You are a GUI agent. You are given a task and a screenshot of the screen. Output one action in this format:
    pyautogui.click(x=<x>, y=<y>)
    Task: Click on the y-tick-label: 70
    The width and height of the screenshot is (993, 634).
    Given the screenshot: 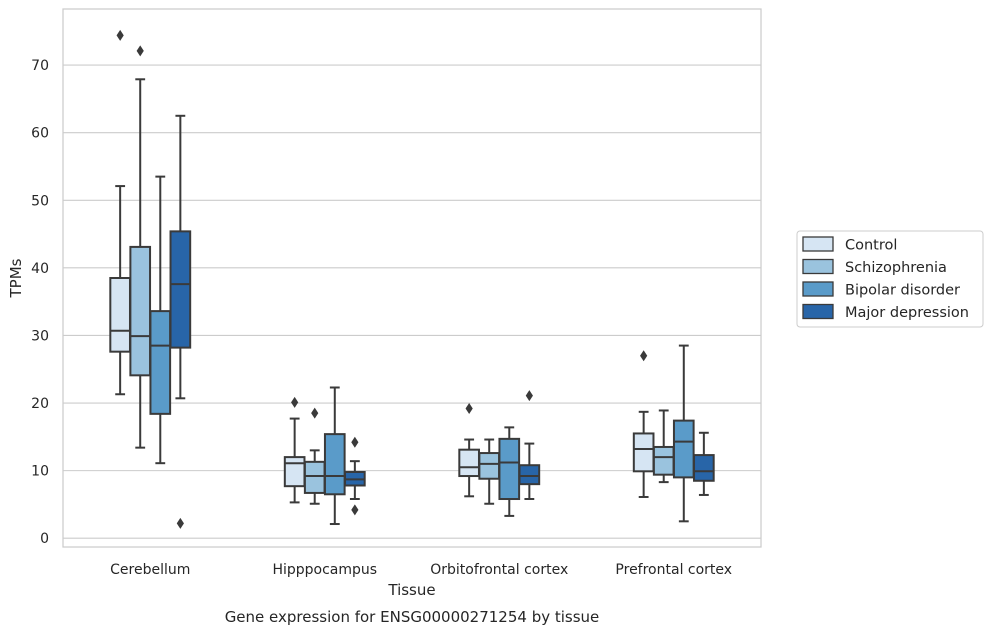 What is the action you would take?
    pyautogui.click(x=40, y=66)
    